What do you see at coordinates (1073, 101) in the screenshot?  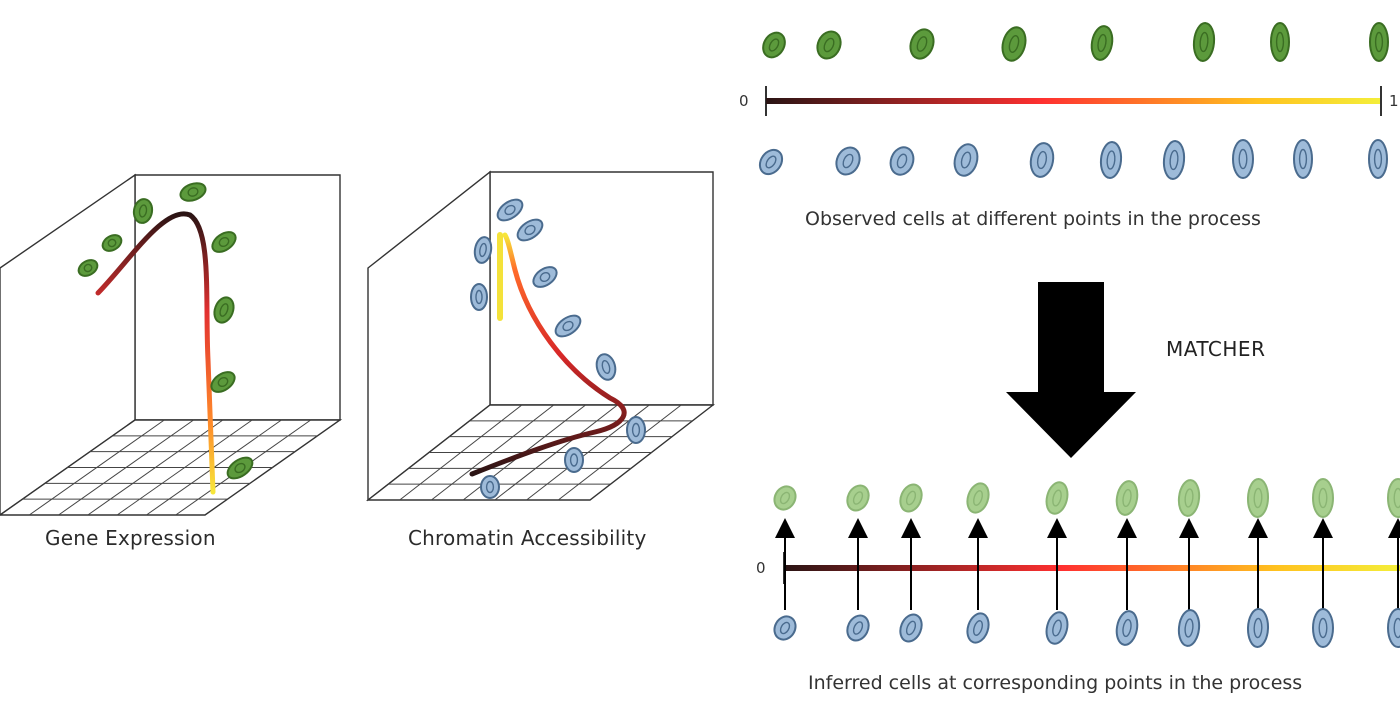 I see `observed-pseudotime-bar` at bounding box center [1073, 101].